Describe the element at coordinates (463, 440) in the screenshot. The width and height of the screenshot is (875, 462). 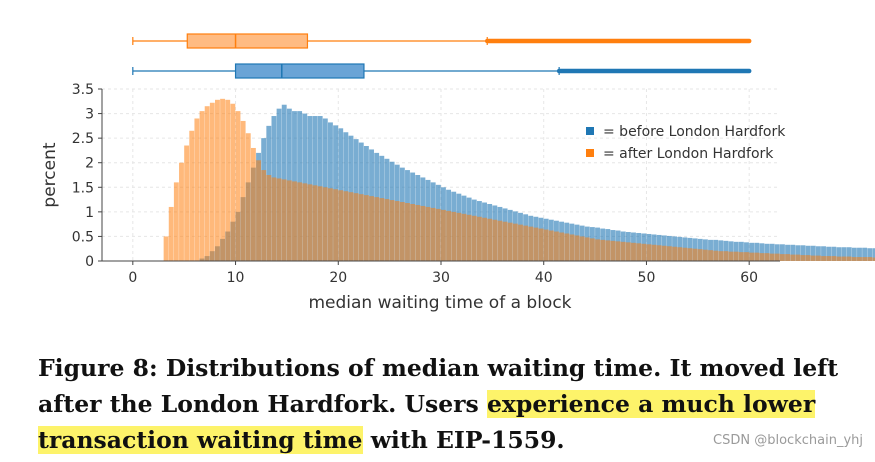
I see `caption-suffix: with EIP-1559.` at that location.